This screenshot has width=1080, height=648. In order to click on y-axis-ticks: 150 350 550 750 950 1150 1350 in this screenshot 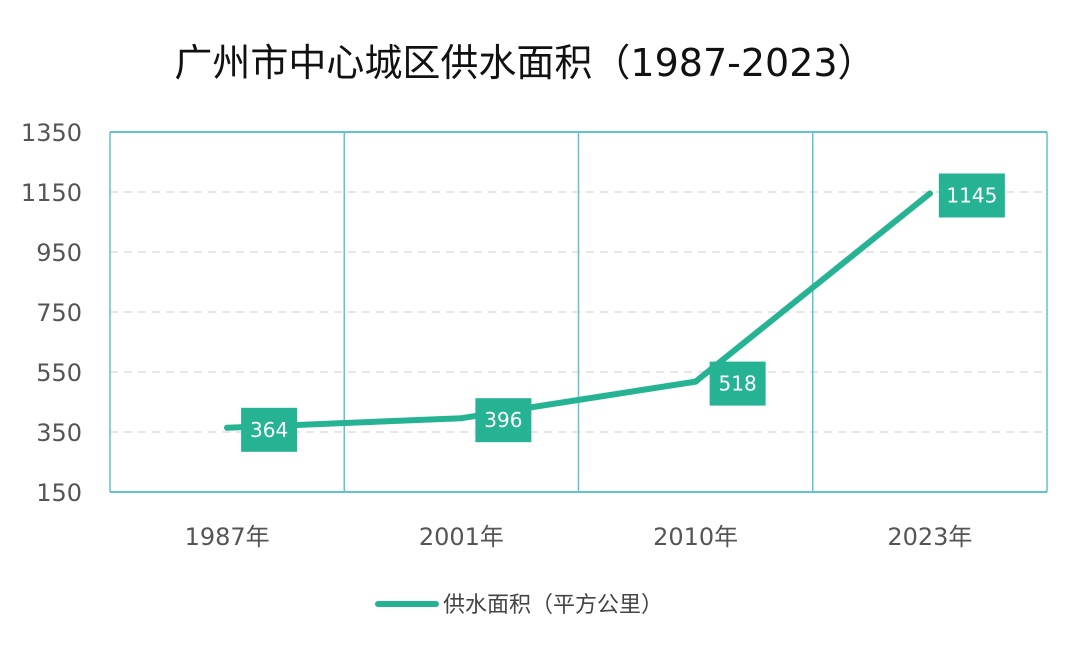, I will do `click(51, 313)`.